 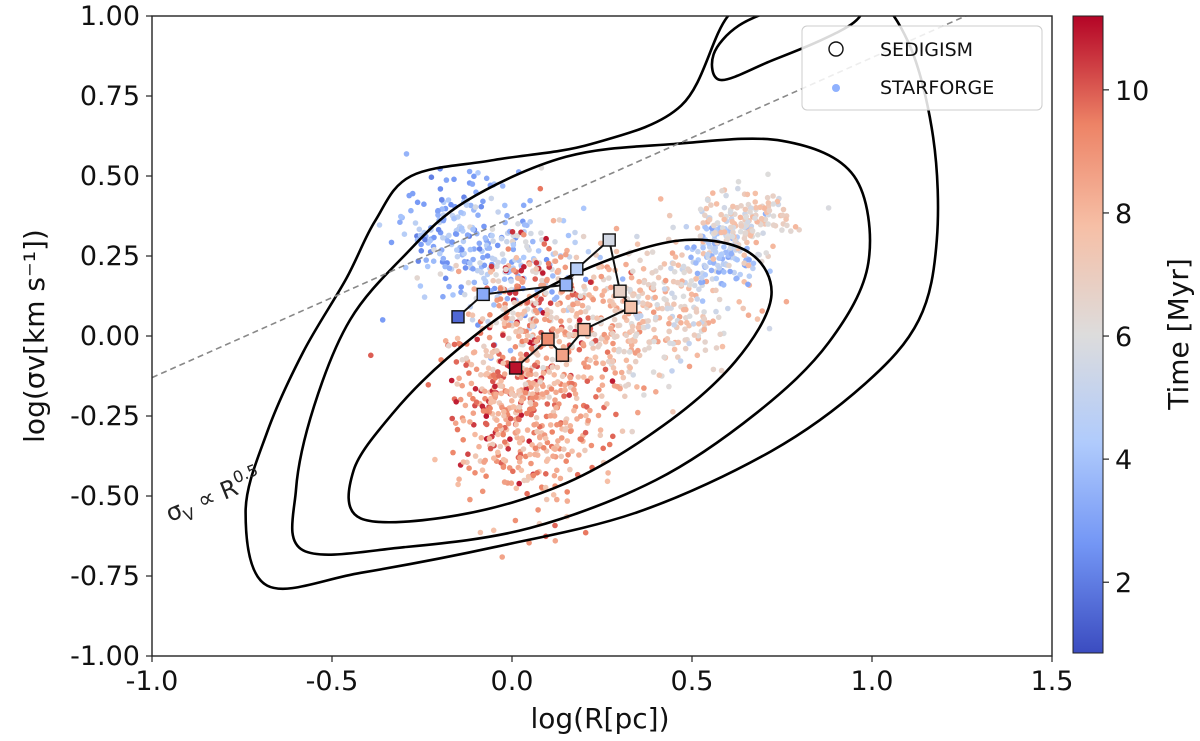 I want to click on track-marker, so click(x=631, y=307).